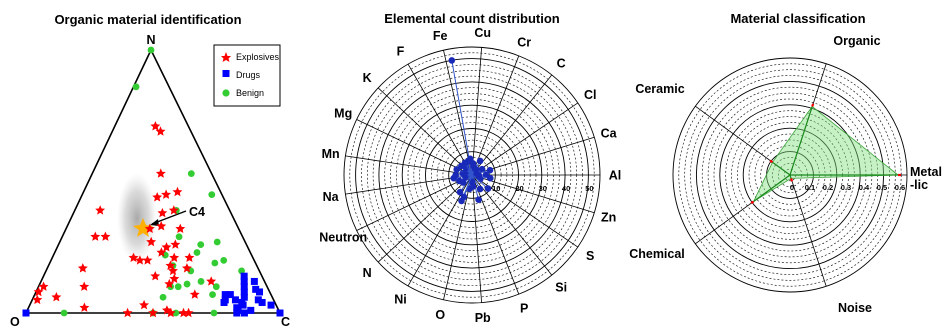 The image size is (949, 329). I want to click on radar-axis-label-line: Noise, so click(855, 308).